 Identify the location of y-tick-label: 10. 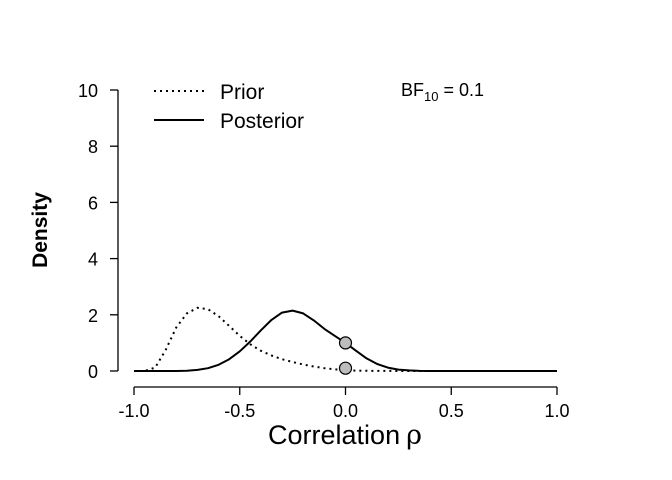
(88, 91).